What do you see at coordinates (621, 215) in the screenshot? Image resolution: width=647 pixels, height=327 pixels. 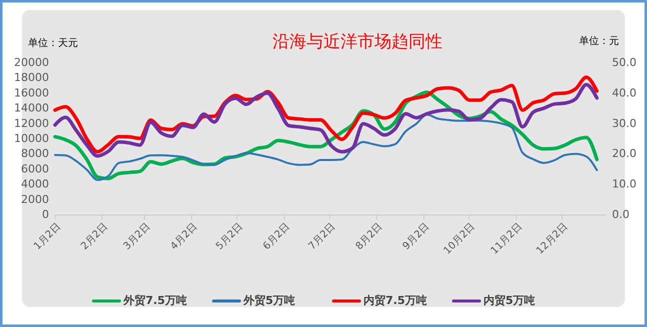 I see `y2-tick-label: 0.0` at bounding box center [621, 215].